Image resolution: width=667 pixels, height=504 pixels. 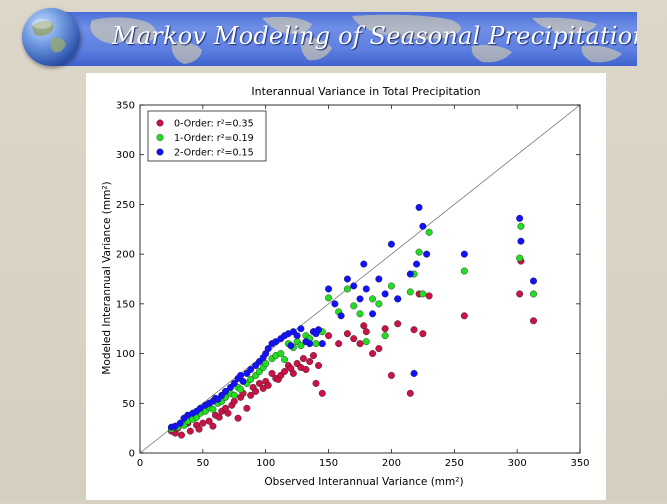 I want to click on legend-box, so click(x=207, y=136).